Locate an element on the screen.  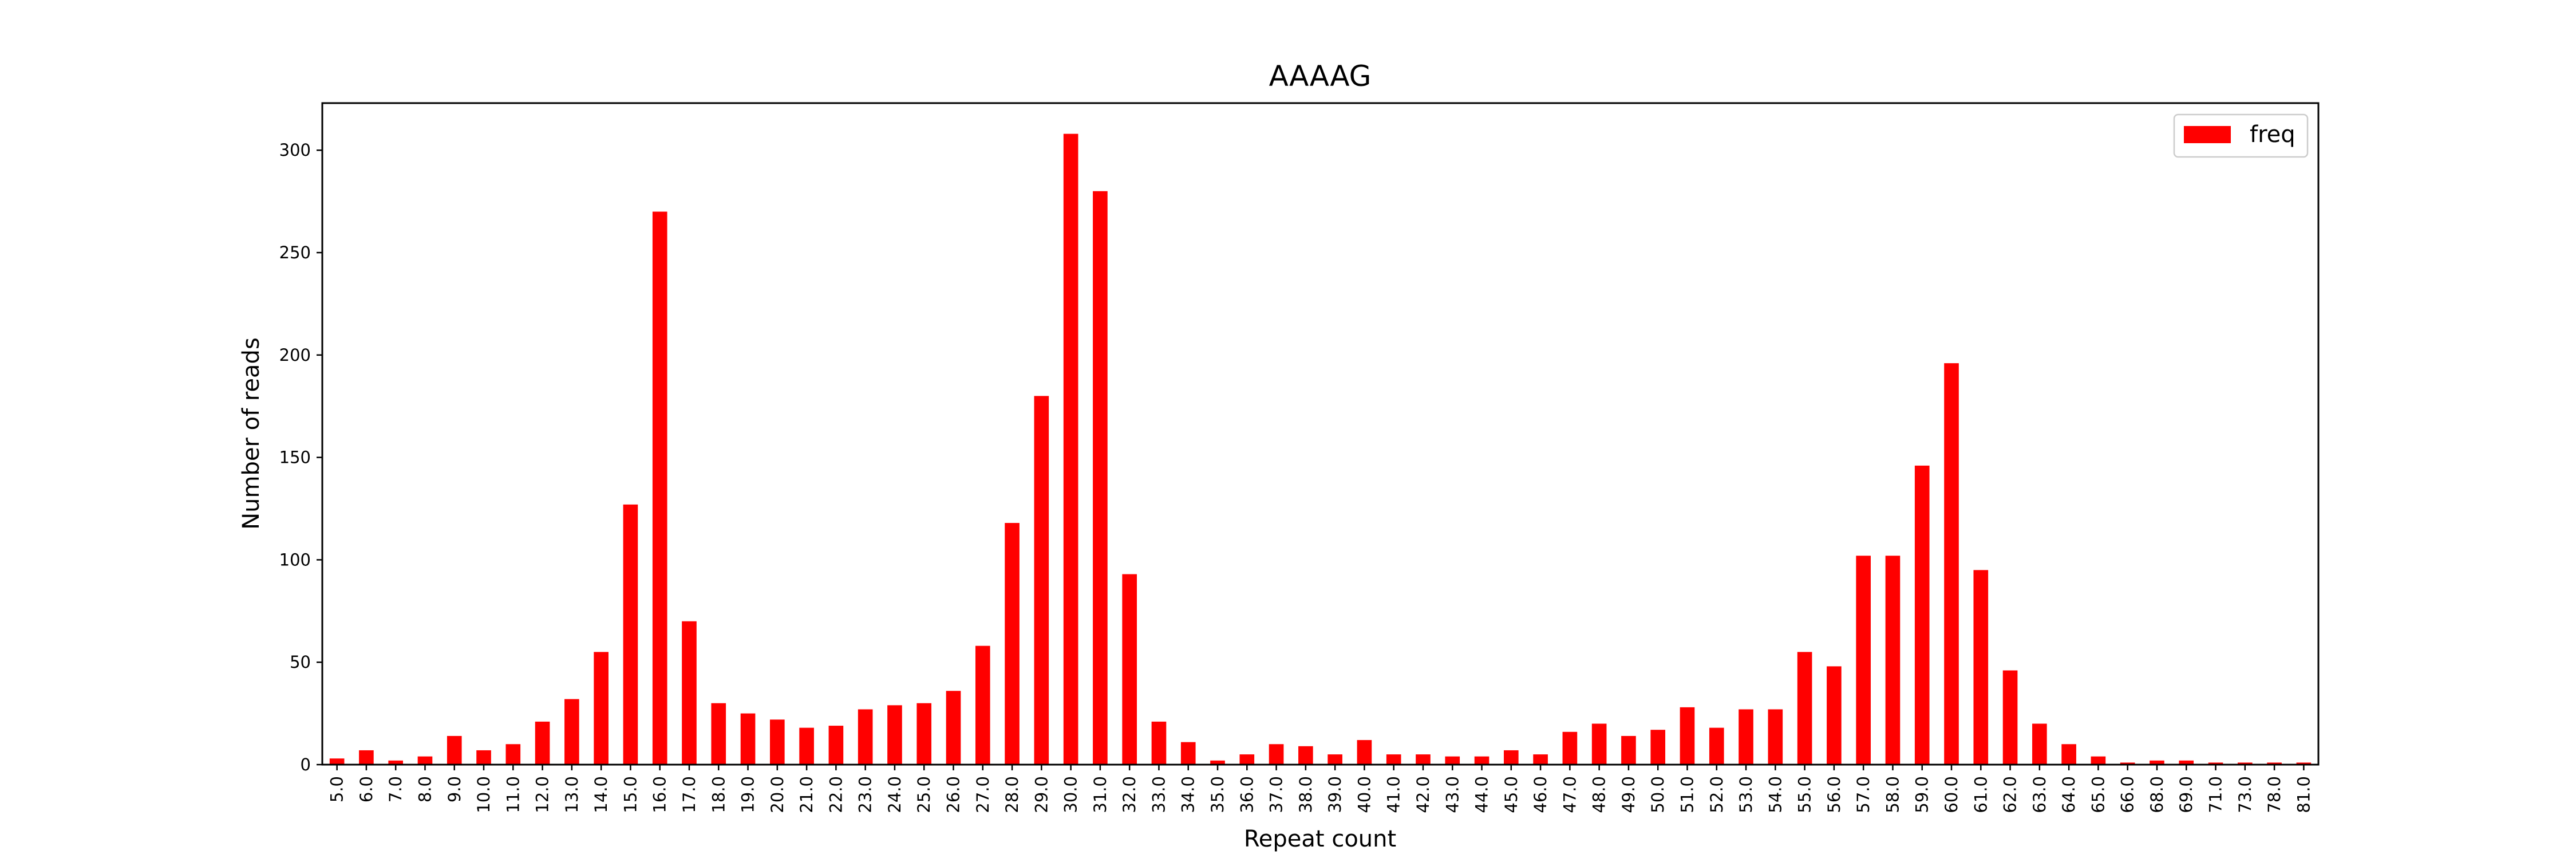
bar-65.0 is located at coordinates (2098, 760).